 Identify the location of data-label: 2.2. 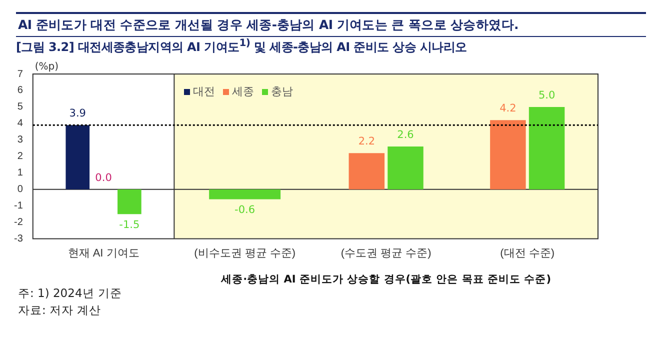
(367, 142).